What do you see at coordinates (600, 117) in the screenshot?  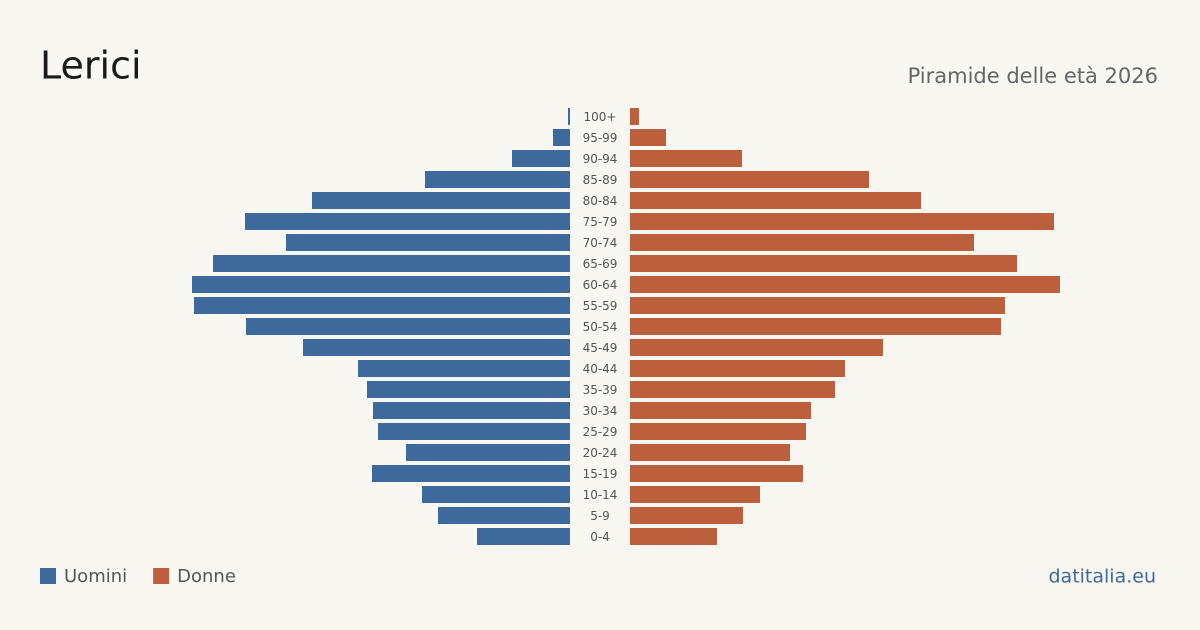 I see `age-label: 100+` at bounding box center [600, 117].